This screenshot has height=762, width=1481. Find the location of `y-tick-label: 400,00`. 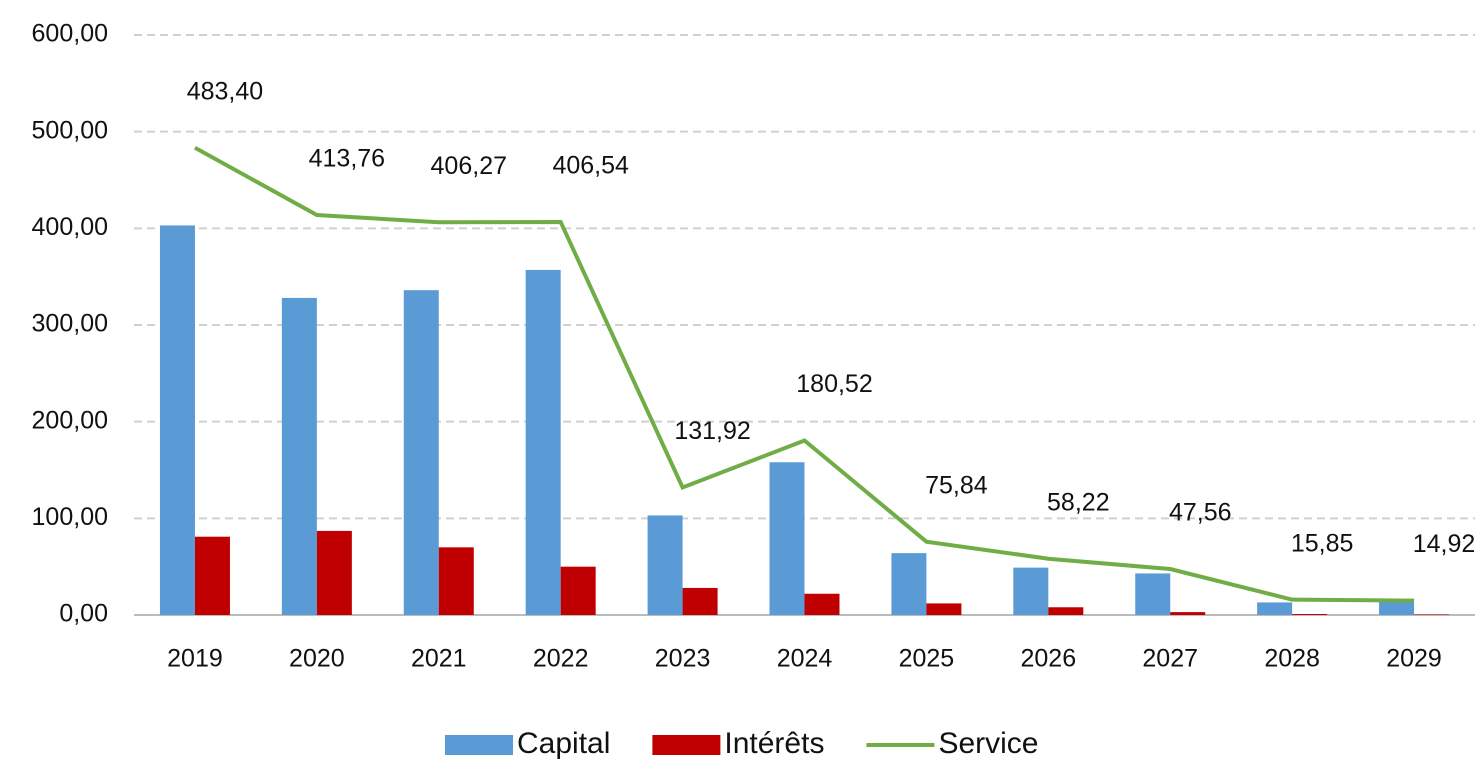

y-tick-label: 400,00 is located at coordinates (70, 227).